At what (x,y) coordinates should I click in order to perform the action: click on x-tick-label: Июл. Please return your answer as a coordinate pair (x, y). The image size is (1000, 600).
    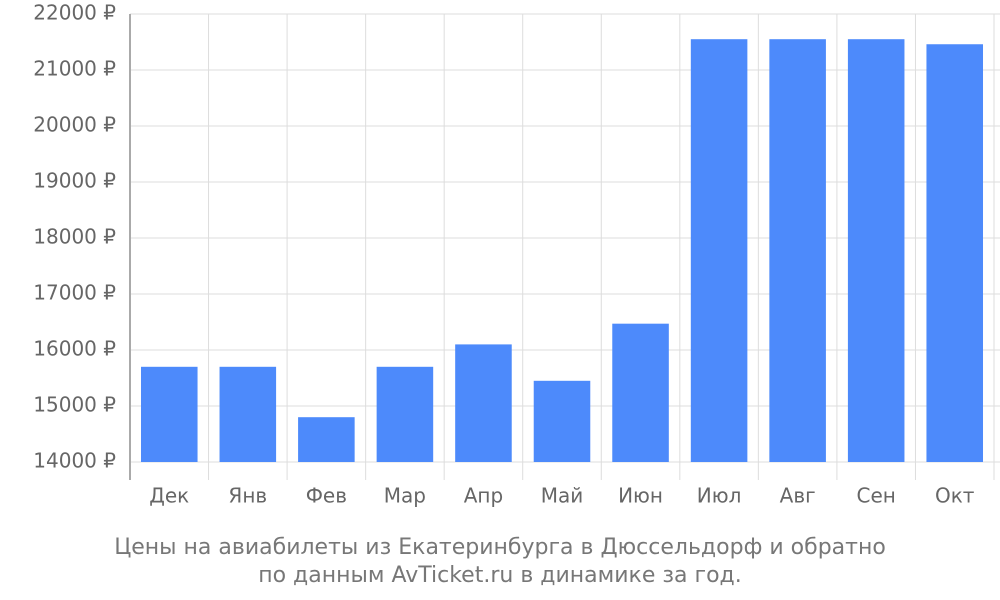
    Looking at the image, I should click on (719, 496).